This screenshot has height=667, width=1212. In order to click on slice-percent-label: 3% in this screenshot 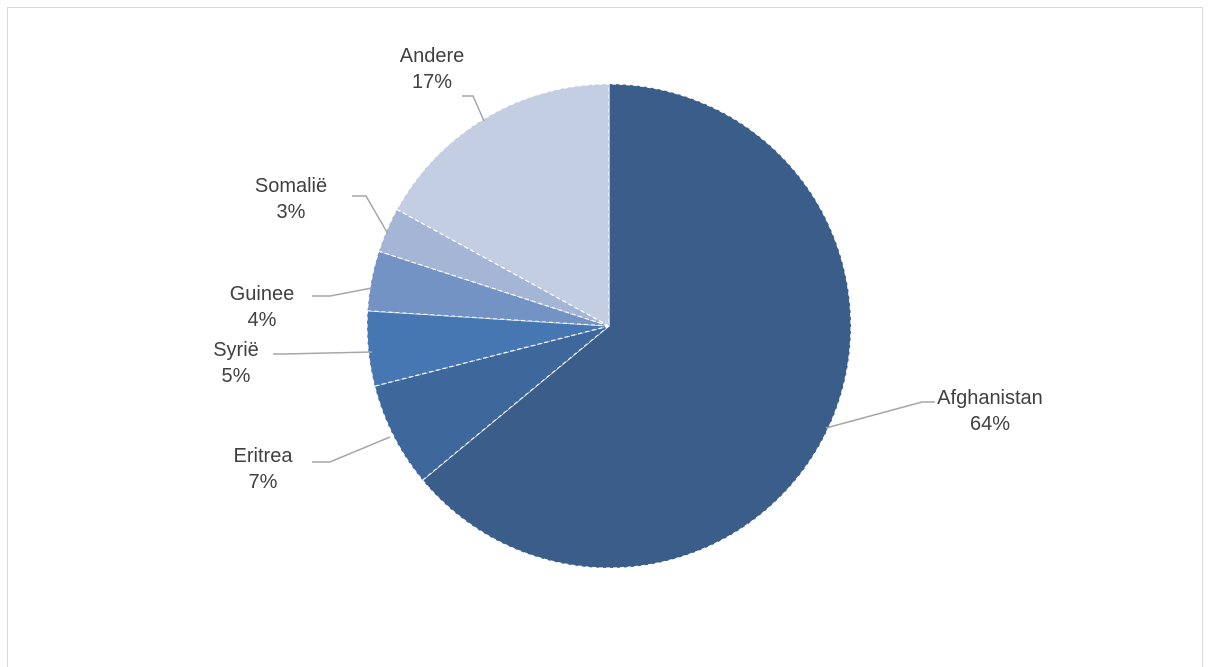, I will do `click(291, 212)`.